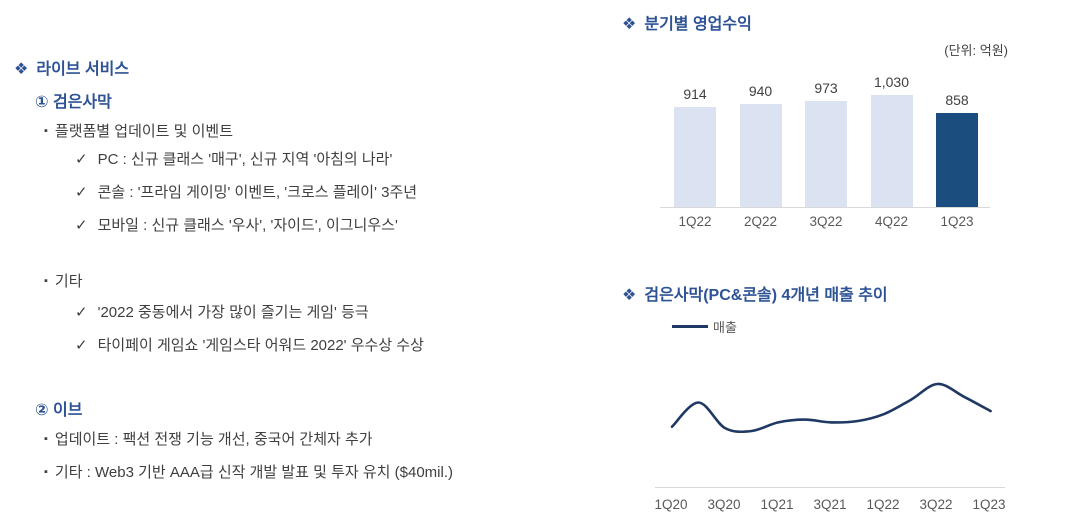  I want to click on bar-value-label: 940, so click(760, 91).